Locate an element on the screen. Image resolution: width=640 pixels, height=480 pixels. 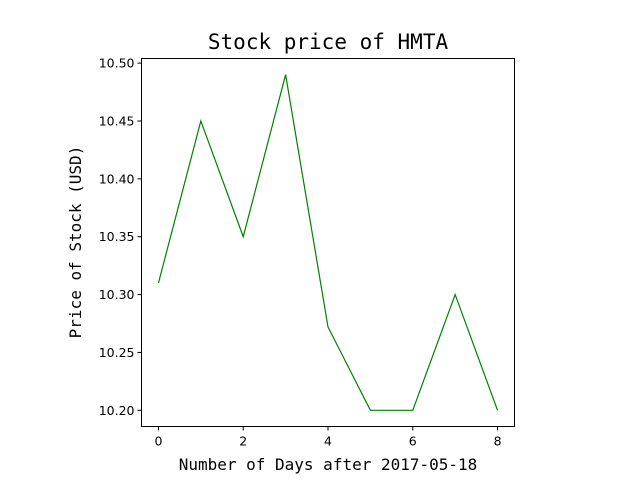
x-tick-label: 4 is located at coordinates (328, 441).